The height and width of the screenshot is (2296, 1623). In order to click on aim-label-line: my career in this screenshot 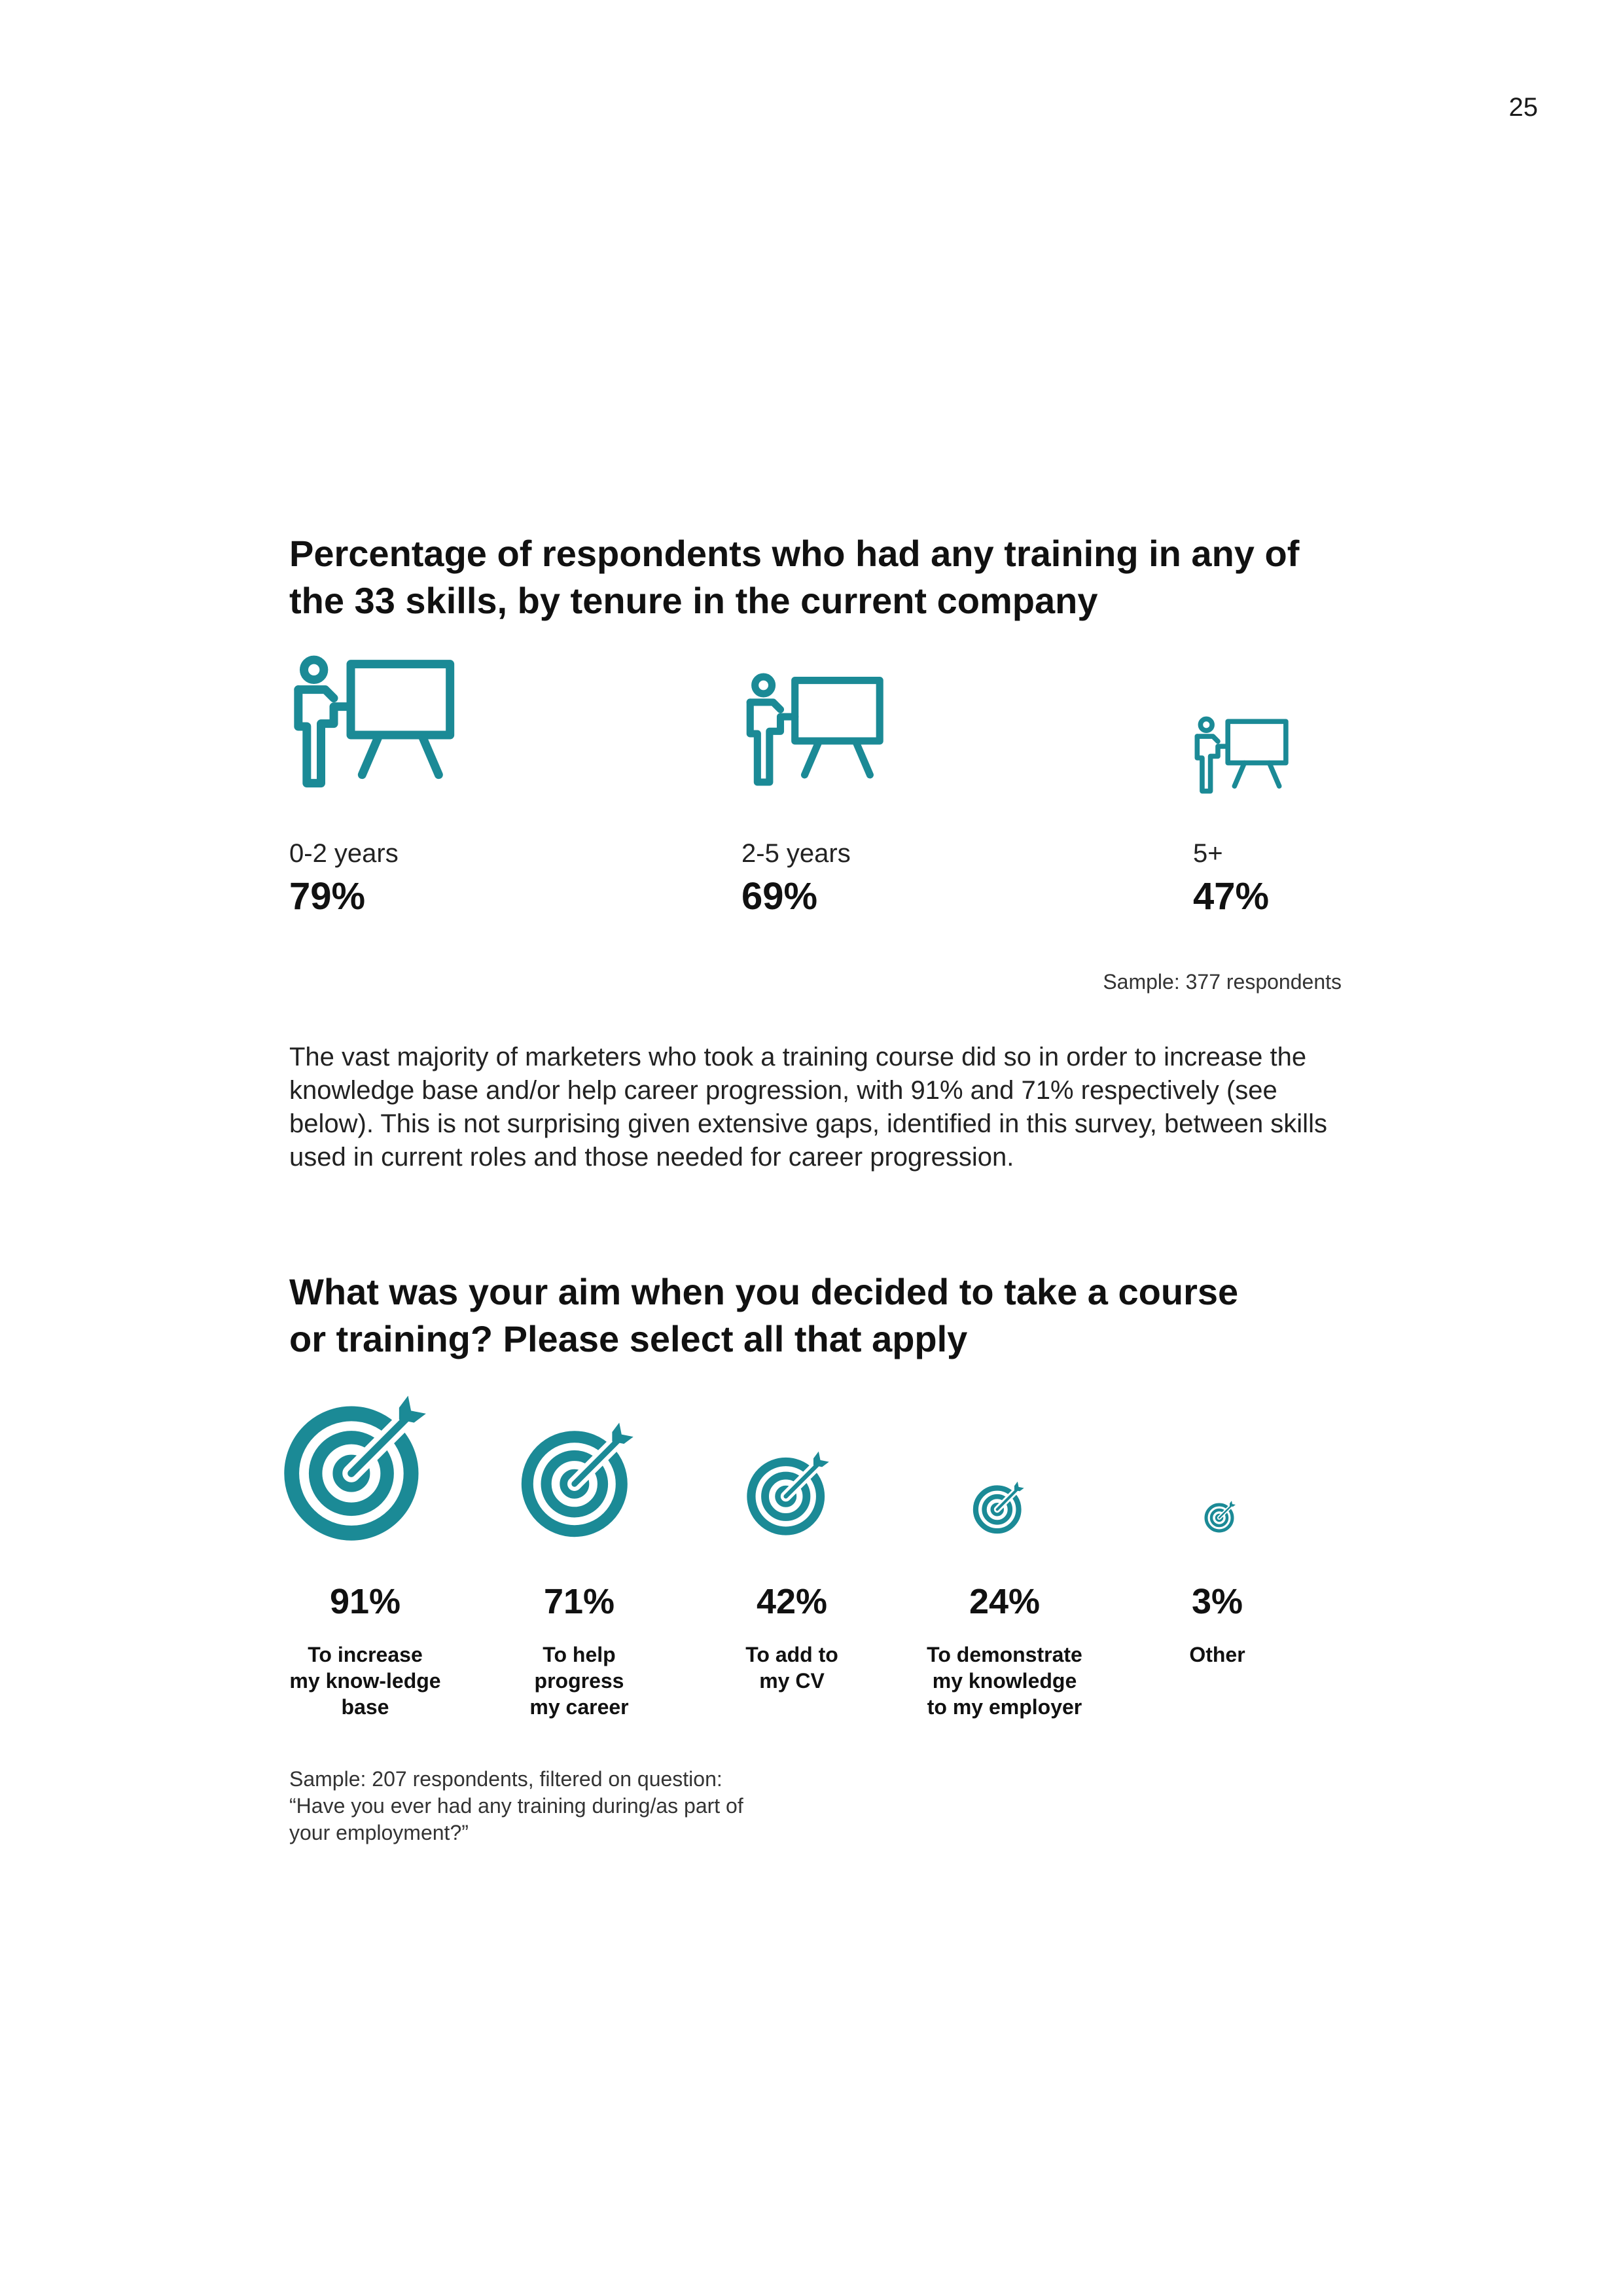, I will do `click(579, 1707)`.